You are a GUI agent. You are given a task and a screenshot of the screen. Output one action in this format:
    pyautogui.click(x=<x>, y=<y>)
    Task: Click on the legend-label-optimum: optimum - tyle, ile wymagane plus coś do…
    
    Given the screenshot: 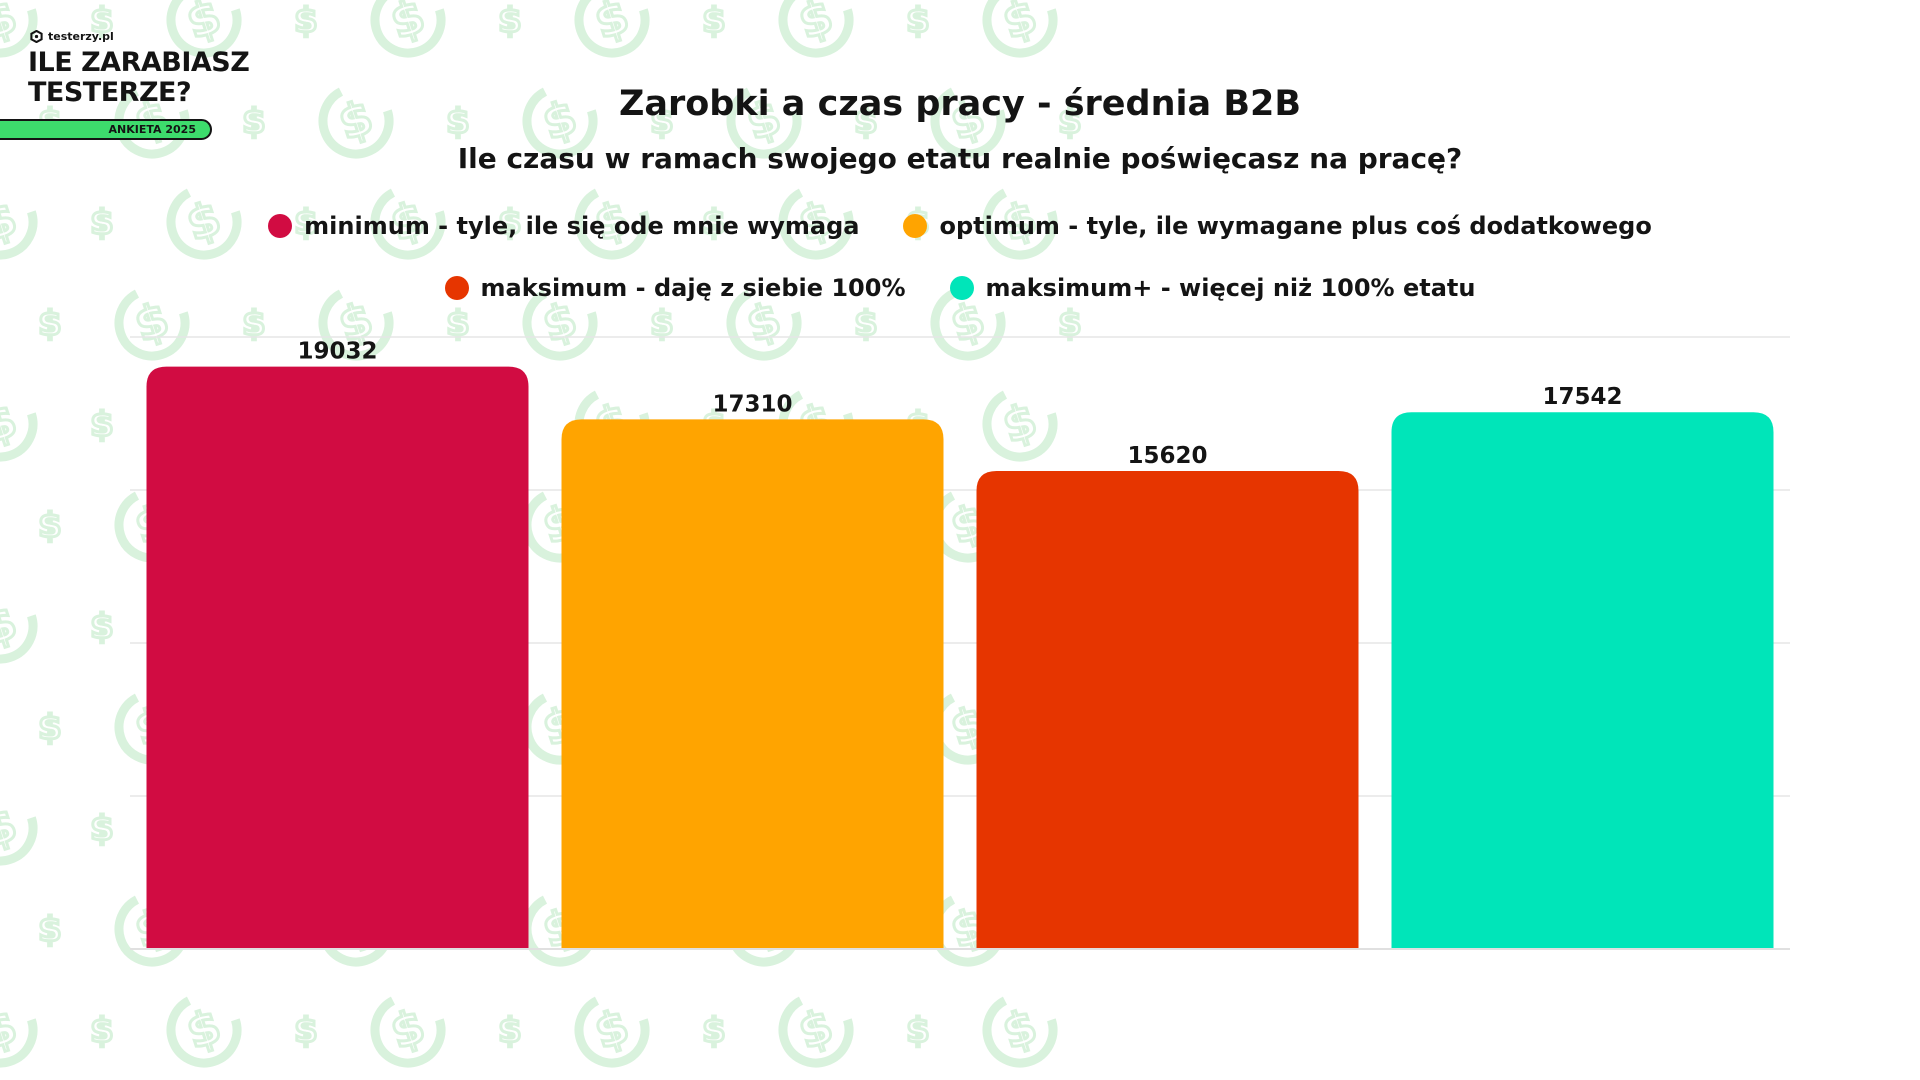 What is the action you would take?
    pyautogui.click(x=1295, y=226)
    